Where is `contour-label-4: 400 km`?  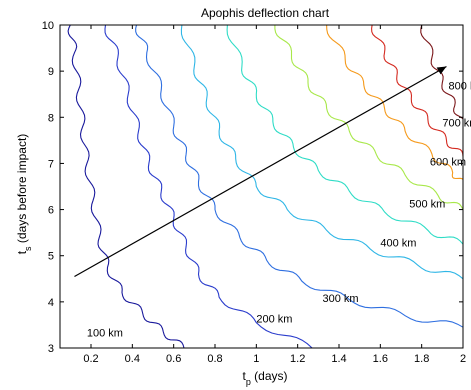 contour-label-4: 400 km is located at coordinates (398, 243).